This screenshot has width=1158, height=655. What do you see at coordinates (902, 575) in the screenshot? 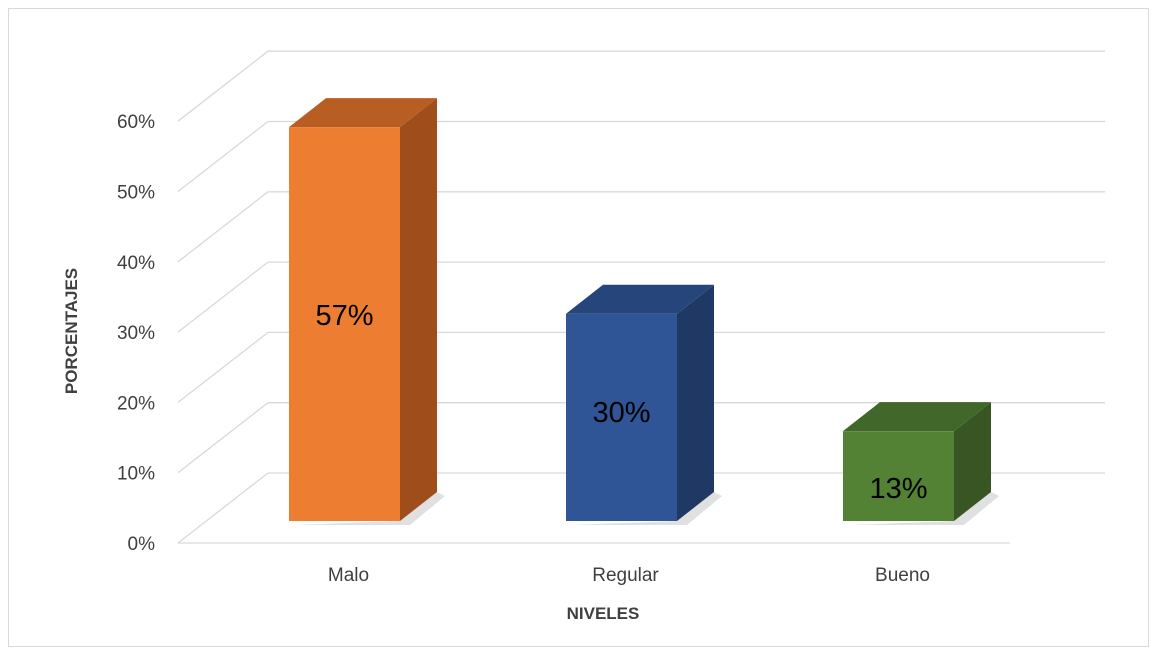
I see `x-tick-label: Bueno` at bounding box center [902, 575].